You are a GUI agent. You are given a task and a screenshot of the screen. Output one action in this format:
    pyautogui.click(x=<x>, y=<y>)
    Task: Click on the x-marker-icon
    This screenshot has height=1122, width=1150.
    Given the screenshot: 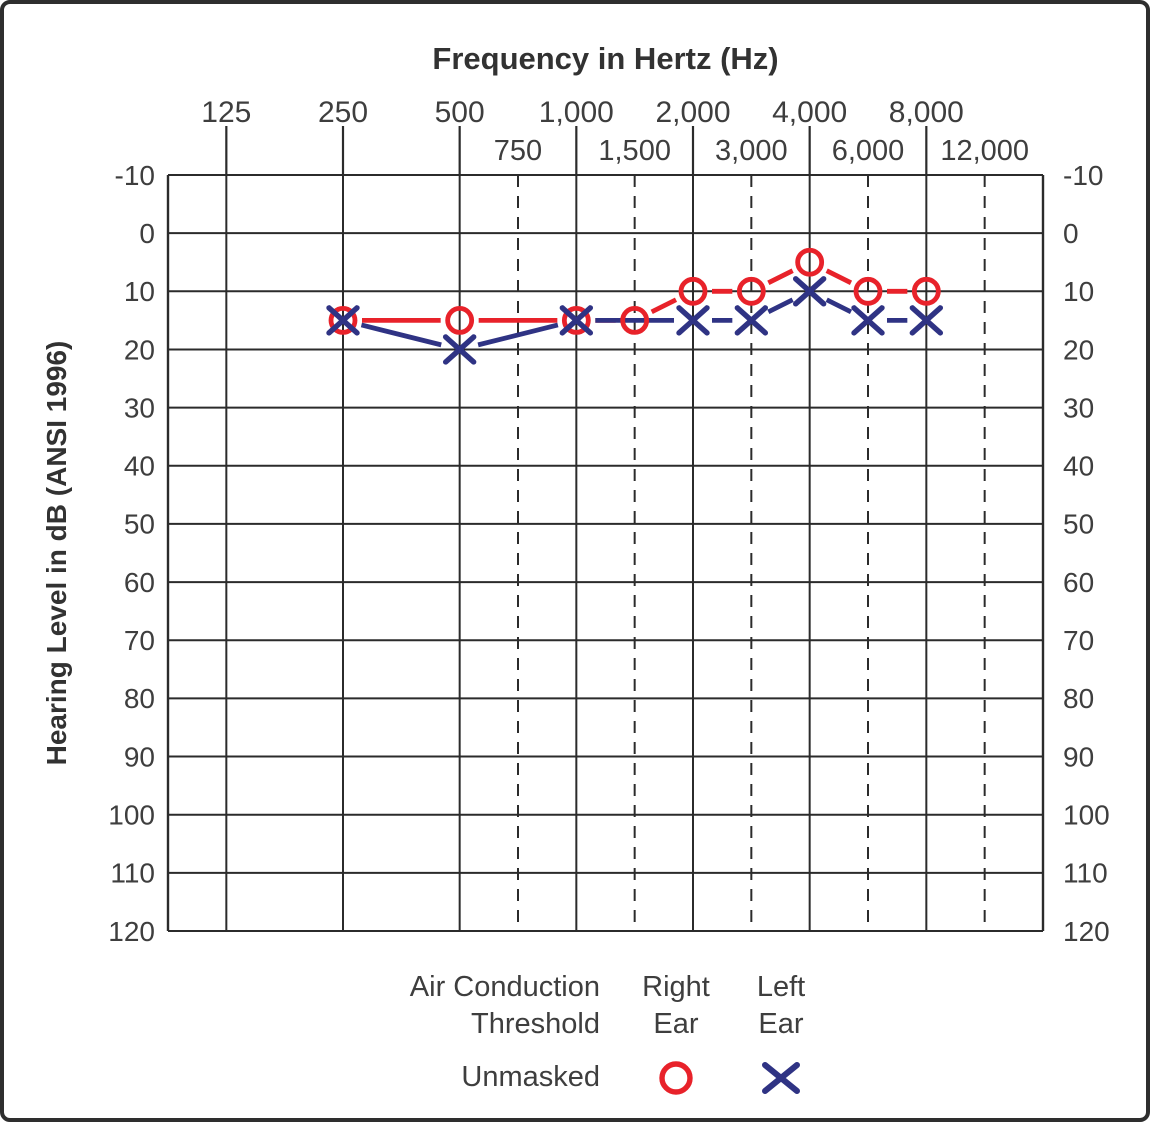 What is the action you would take?
    pyautogui.click(x=781, y=1078)
    